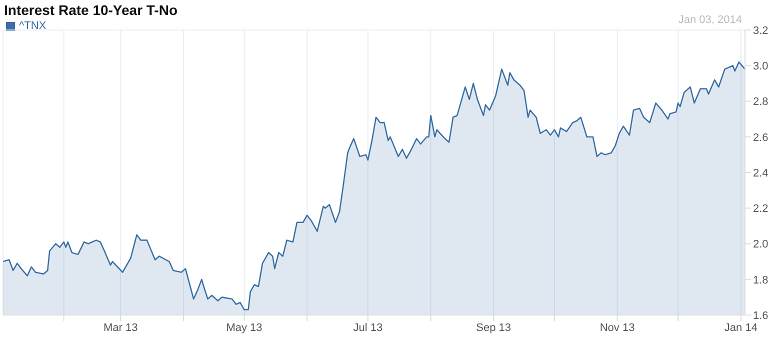 The image size is (768, 344). I want to click on y-tick-label: 2.8, so click(760, 102).